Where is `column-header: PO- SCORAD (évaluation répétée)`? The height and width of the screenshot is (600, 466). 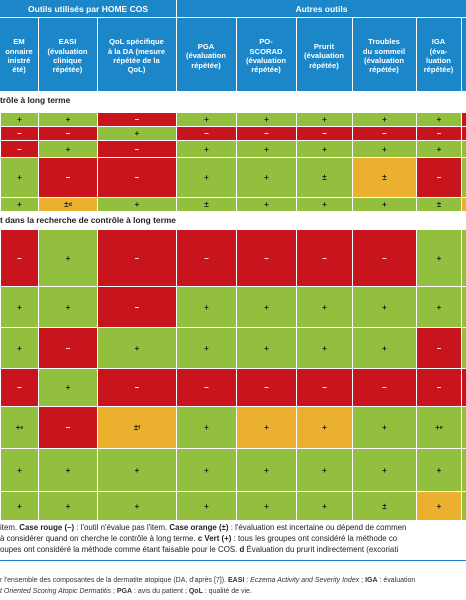 column-header: PO- SCORAD (évaluation répétée) is located at coordinates (266, 56).